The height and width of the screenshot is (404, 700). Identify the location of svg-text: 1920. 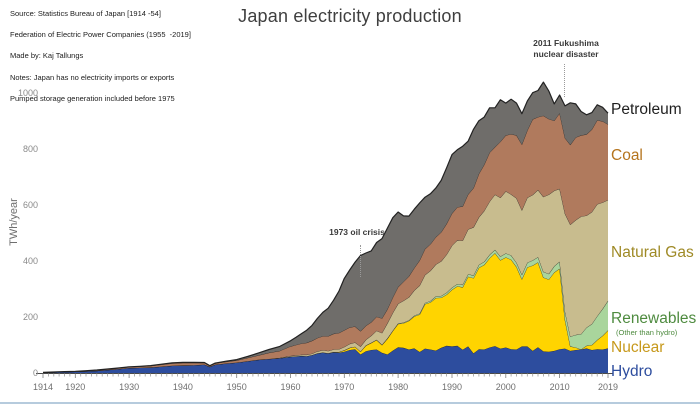
(75, 387).